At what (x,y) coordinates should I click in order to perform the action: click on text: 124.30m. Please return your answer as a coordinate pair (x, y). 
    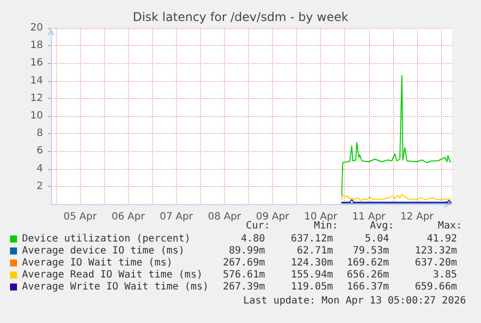
    Looking at the image, I should click on (311, 263).